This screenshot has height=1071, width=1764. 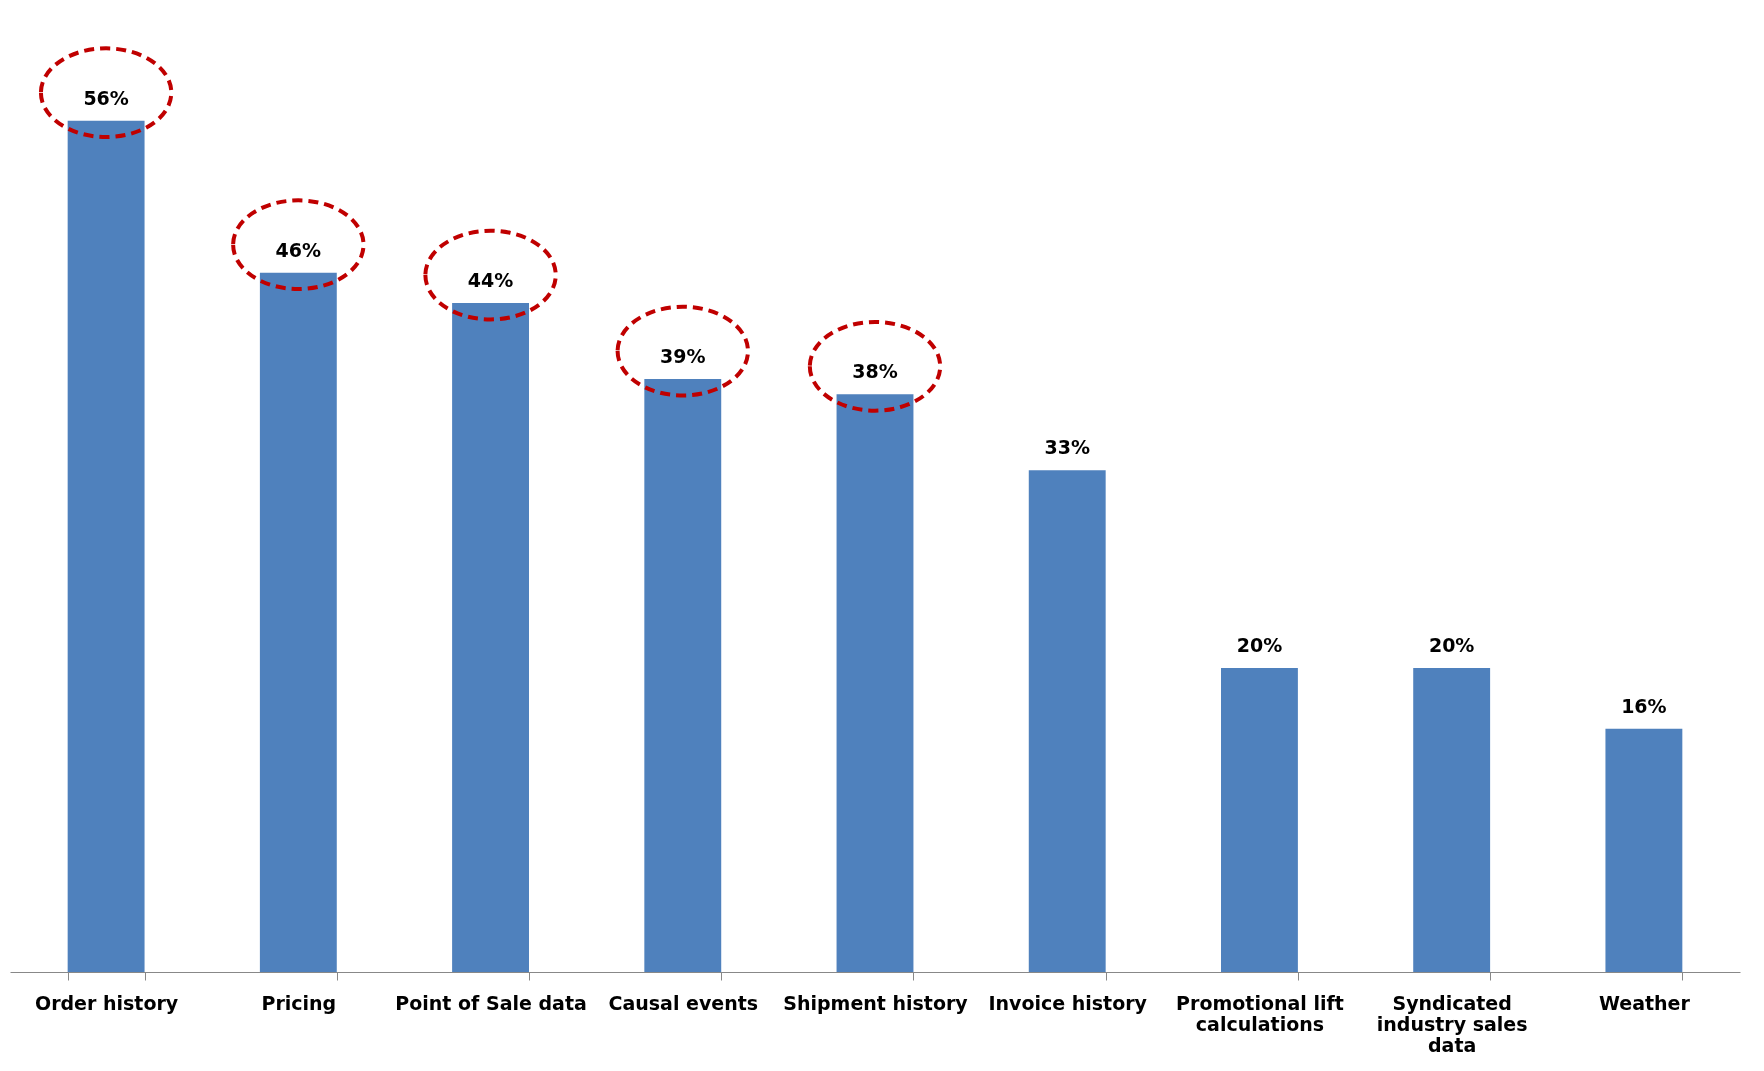 What do you see at coordinates (1067, 447) in the screenshot?
I see `data-label: 33%` at bounding box center [1067, 447].